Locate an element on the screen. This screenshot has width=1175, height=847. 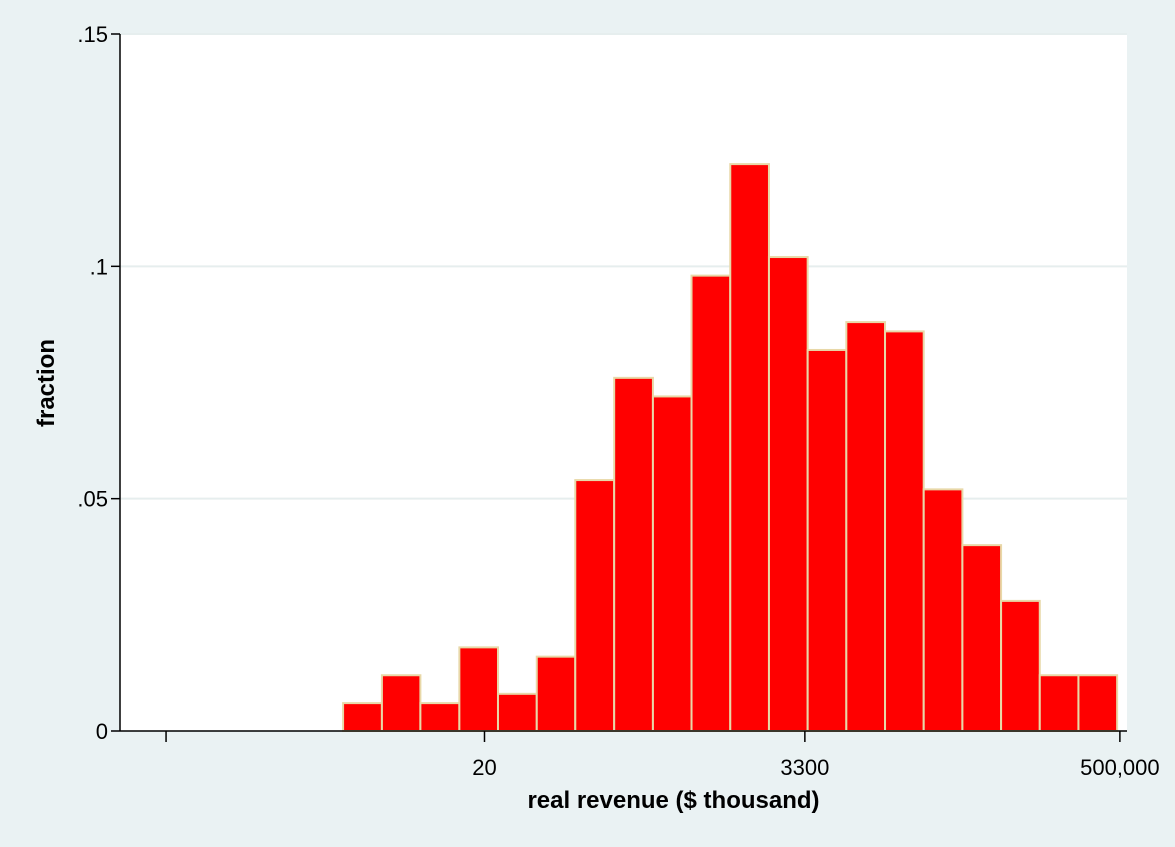
x-tick-label: 3300 is located at coordinates (804, 767).